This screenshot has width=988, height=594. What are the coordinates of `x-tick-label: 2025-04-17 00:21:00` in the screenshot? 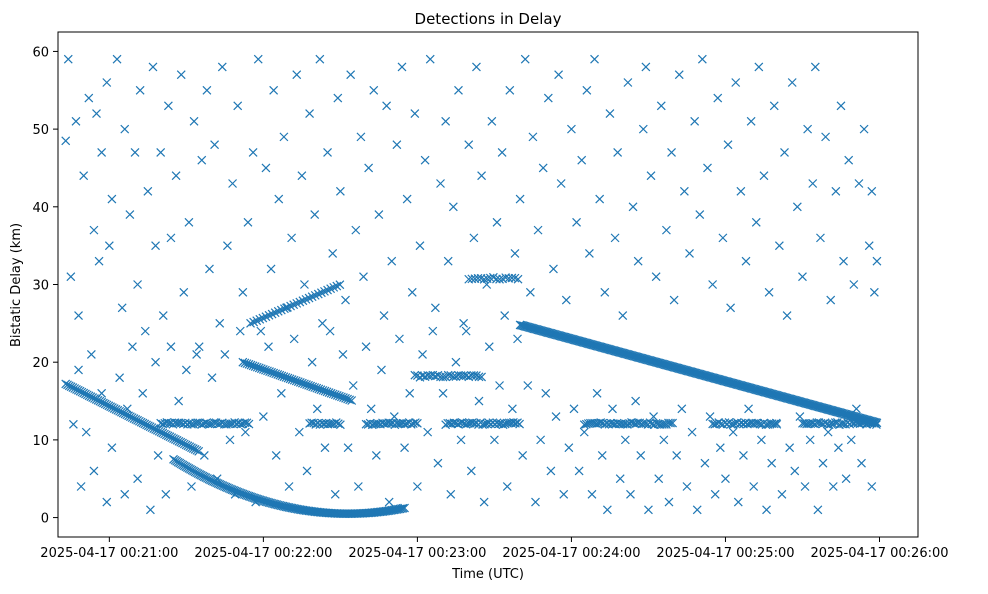 It's located at (109, 553).